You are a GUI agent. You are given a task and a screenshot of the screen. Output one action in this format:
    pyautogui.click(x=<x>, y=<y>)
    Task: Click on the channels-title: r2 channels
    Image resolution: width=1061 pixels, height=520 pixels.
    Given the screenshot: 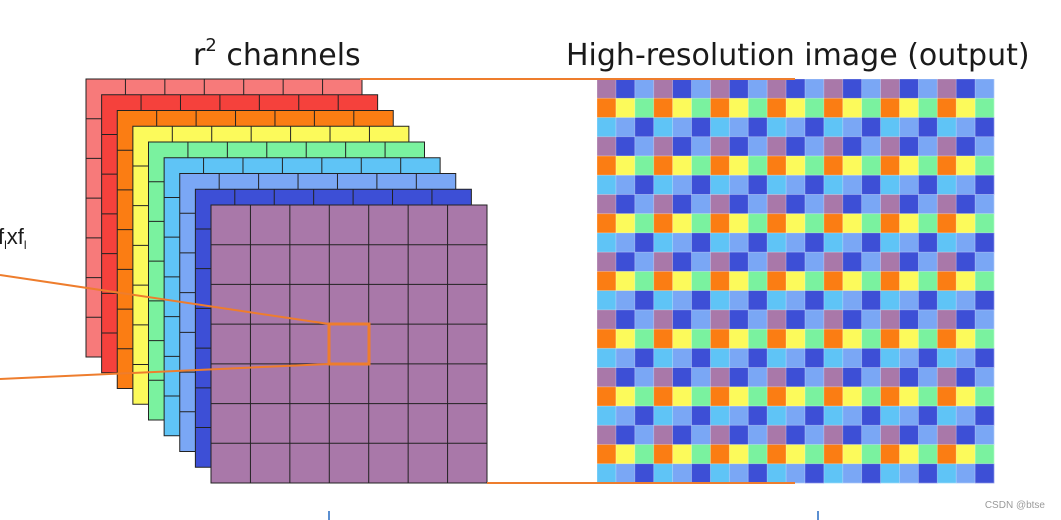 What is the action you would take?
    pyautogui.click(x=277, y=54)
    